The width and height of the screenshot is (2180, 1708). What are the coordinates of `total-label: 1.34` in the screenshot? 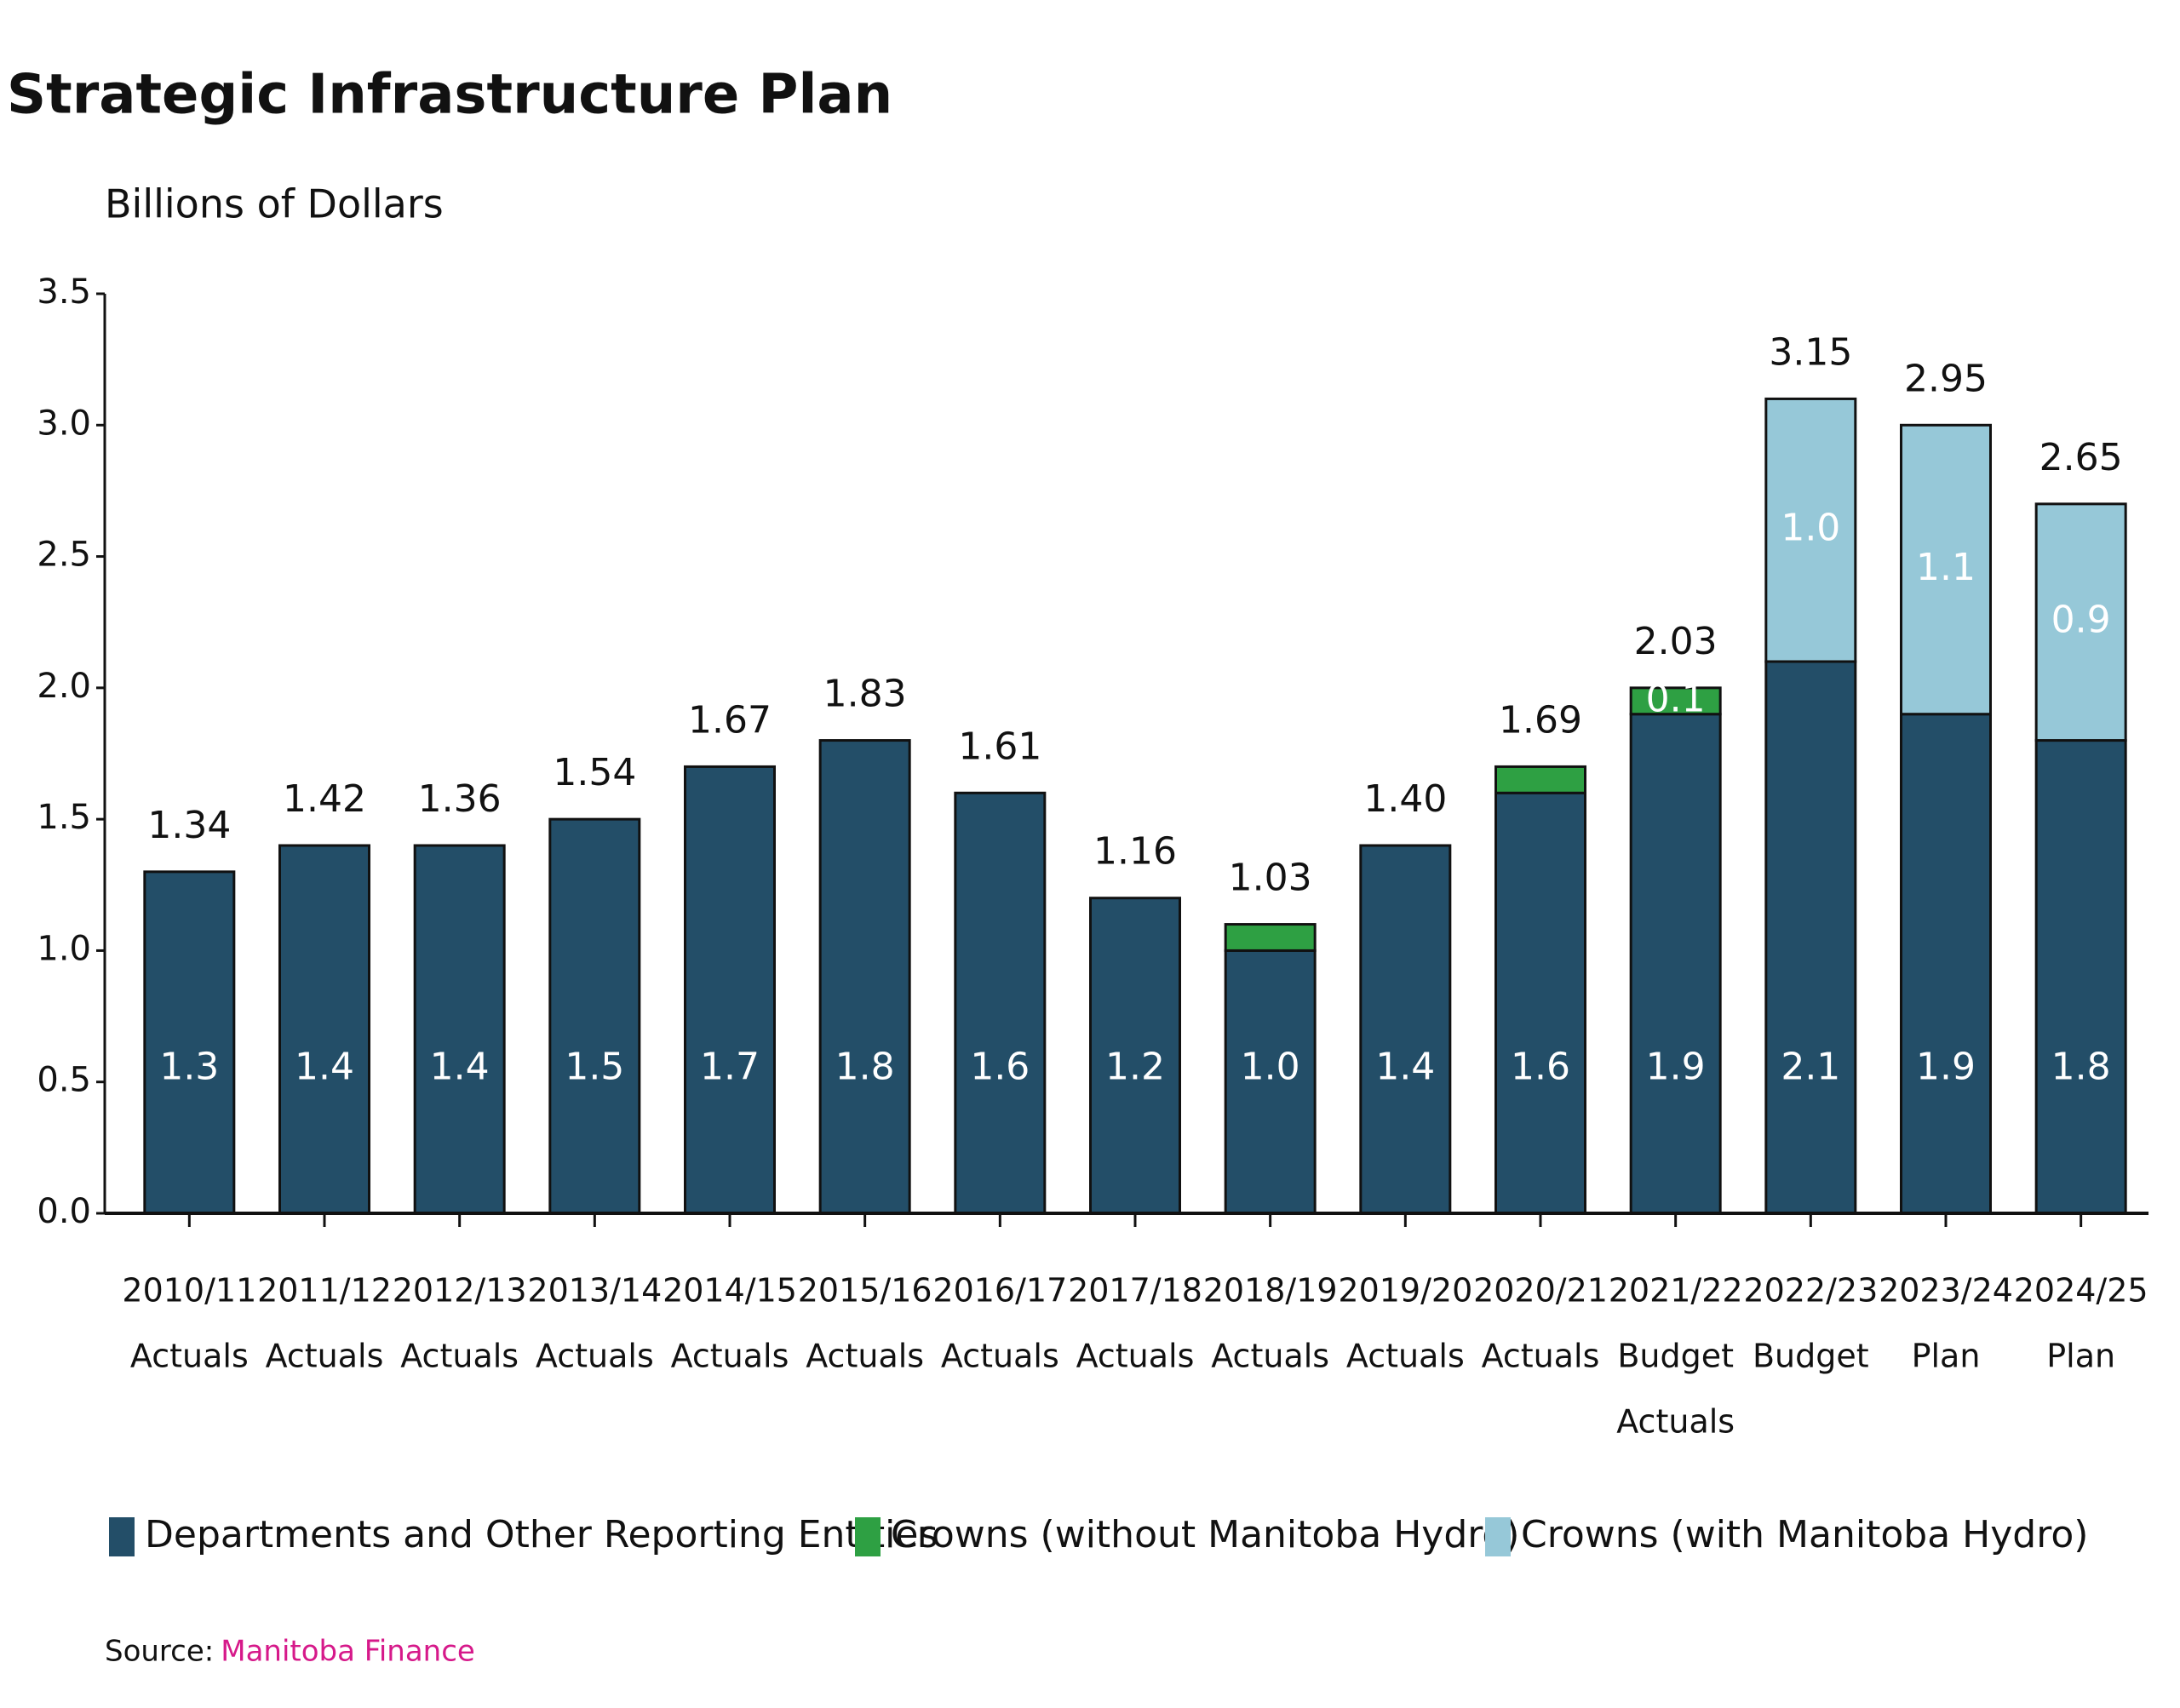 It's located at (189, 826).